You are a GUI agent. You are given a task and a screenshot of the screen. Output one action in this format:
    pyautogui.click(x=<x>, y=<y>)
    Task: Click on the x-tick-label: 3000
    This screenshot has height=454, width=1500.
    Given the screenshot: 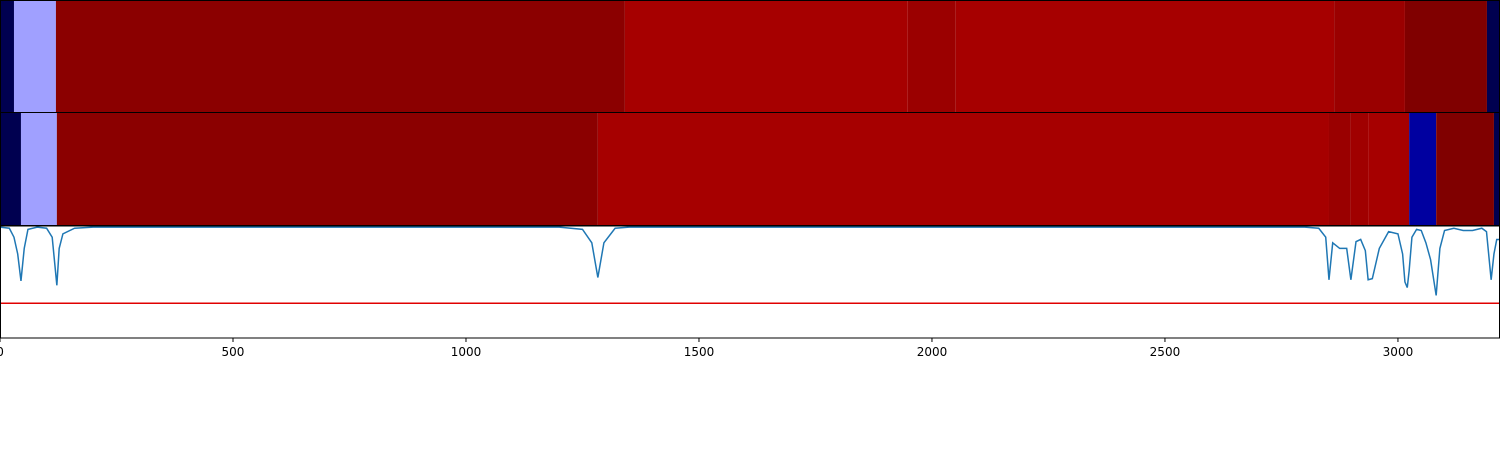 What is the action you would take?
    pyautogui.click(x=1398, y=352)
    